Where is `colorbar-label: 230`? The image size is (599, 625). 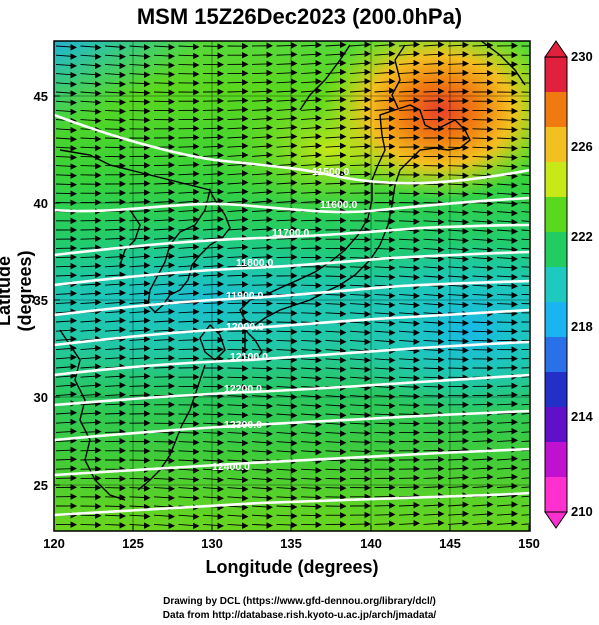
colorbar-label: 230 is located at coordinates (582, 56).